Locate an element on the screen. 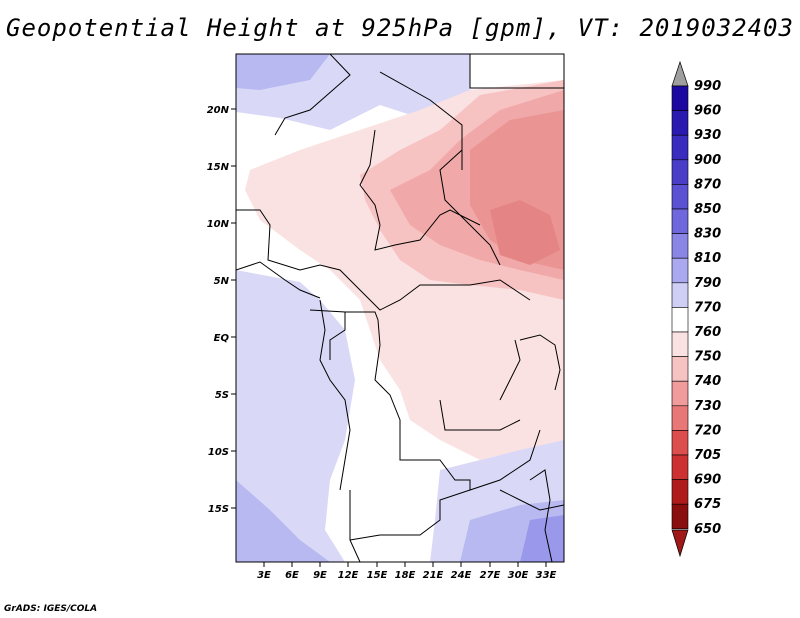 This screenshot has width=800, height=618. colorbar-label: 990 is located at coordinates (707, 86).